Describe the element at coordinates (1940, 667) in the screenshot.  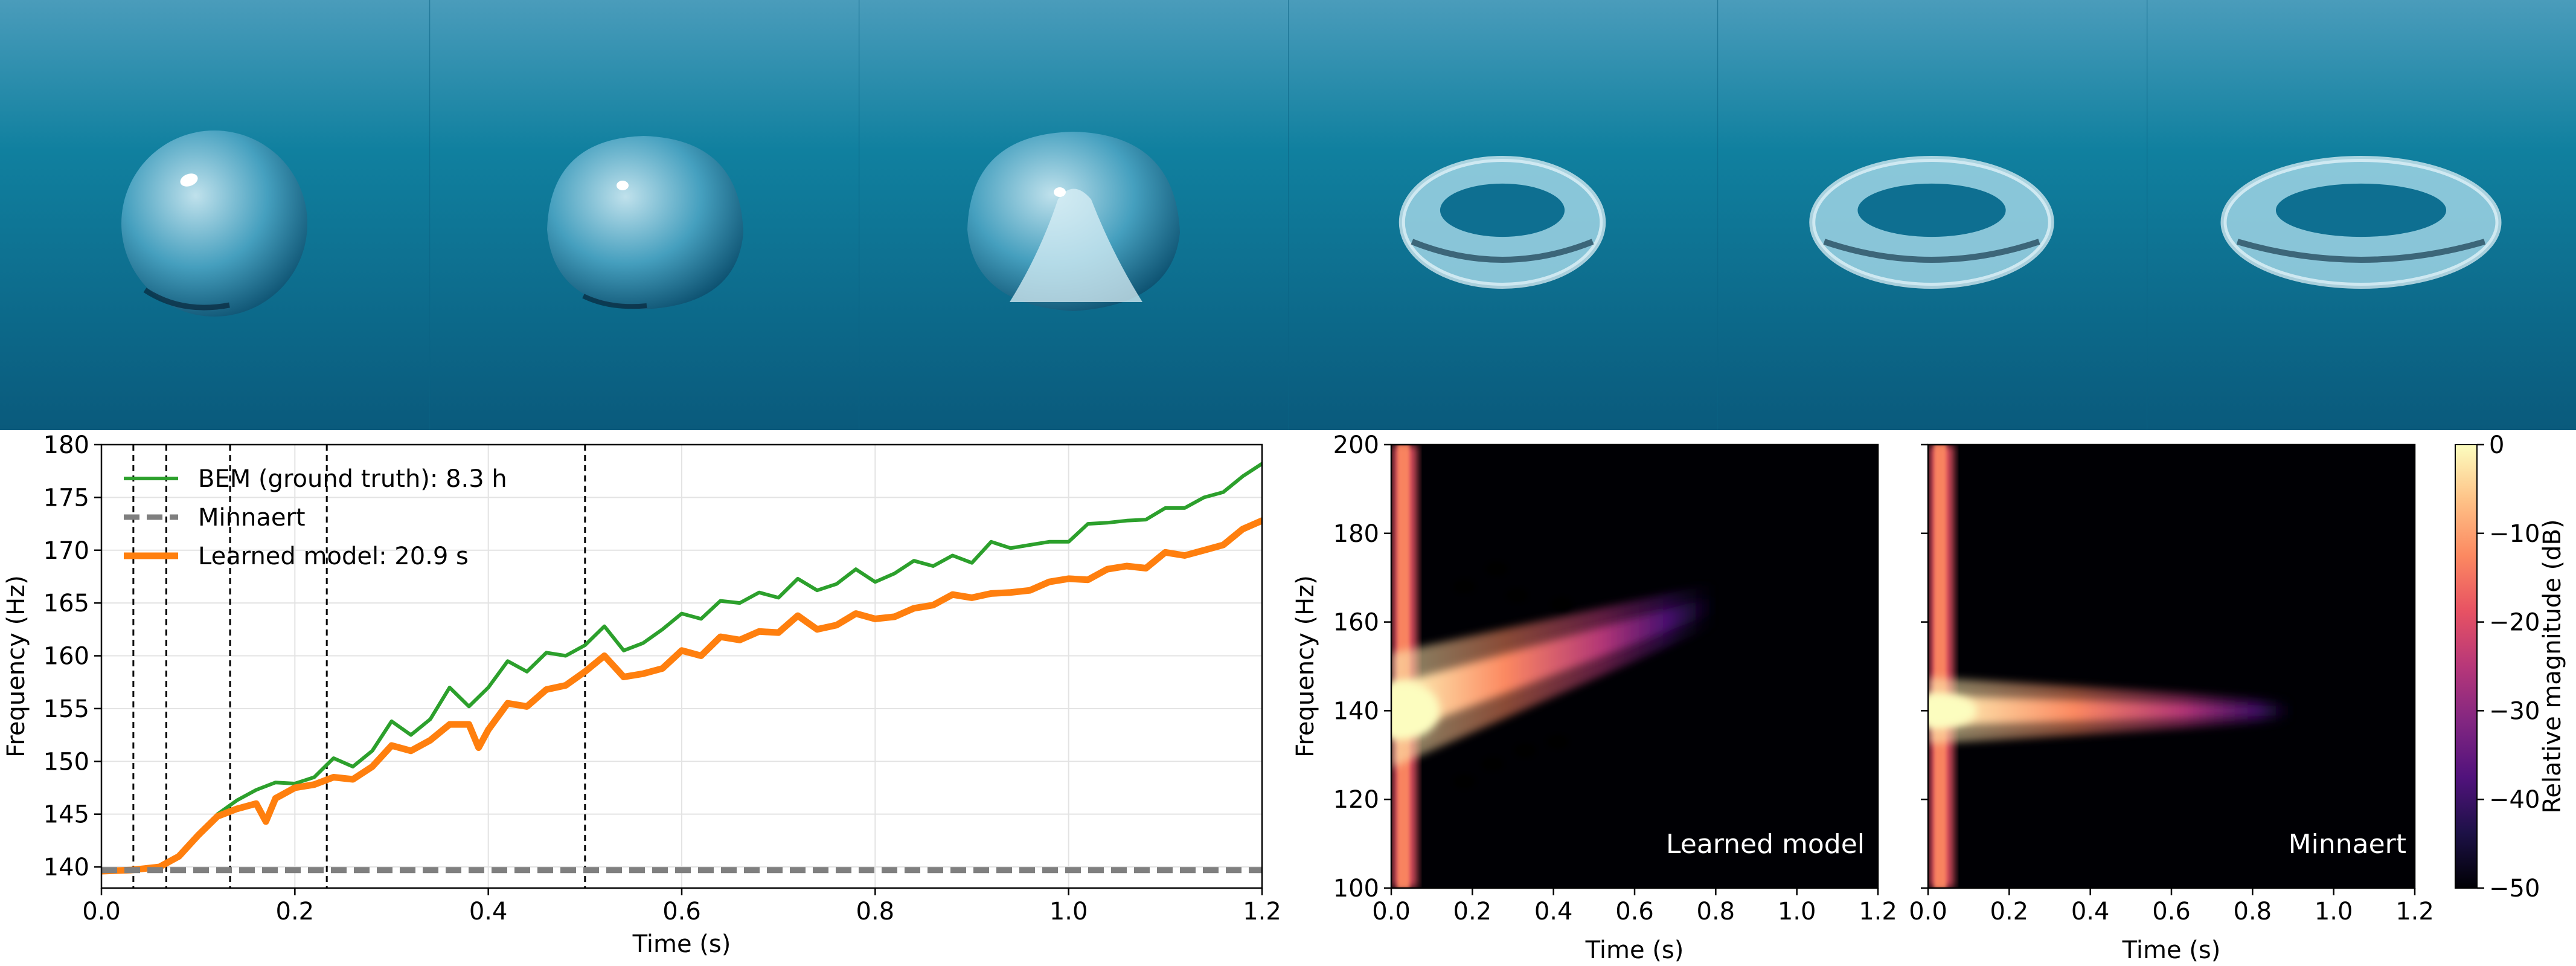
I see `onset-column-core` at that location.